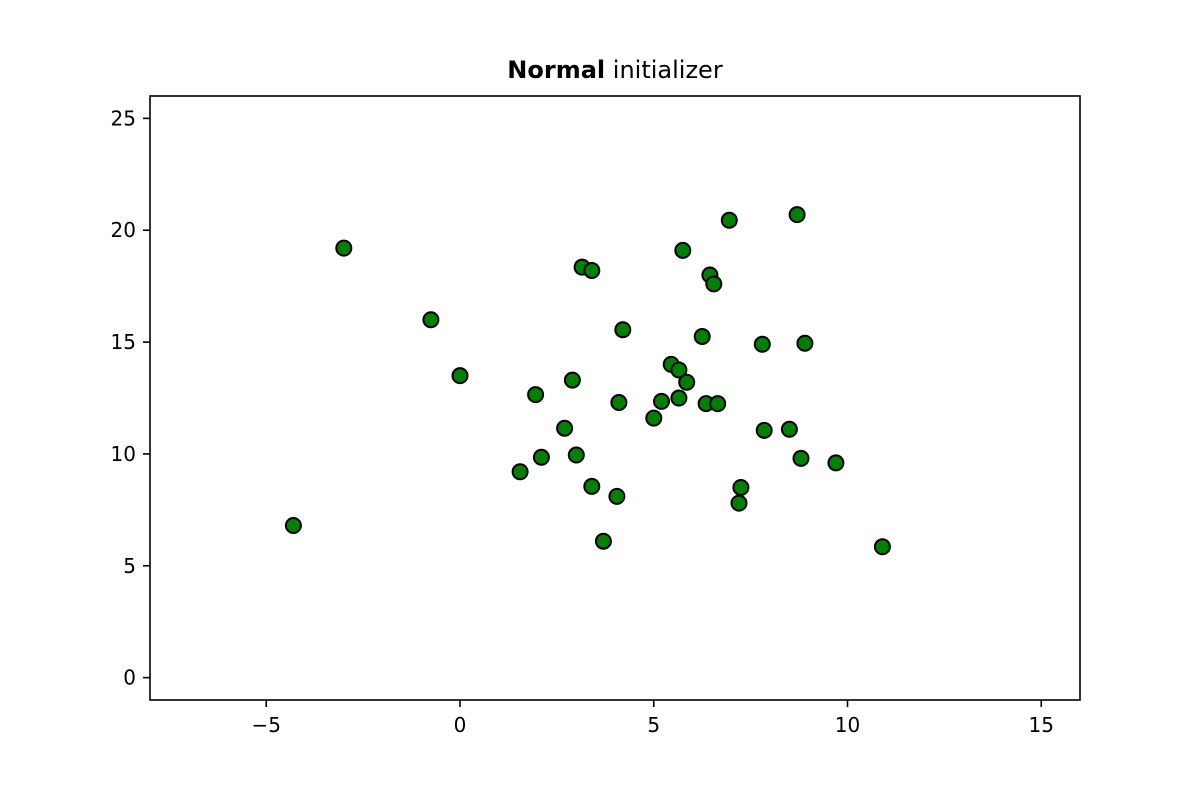 This screenshot has height=800, width=1200. What do you see at coordinates (460, 725) in the screenshot?
I see `x-tick-label: 0` at bounding box center [460, 725].